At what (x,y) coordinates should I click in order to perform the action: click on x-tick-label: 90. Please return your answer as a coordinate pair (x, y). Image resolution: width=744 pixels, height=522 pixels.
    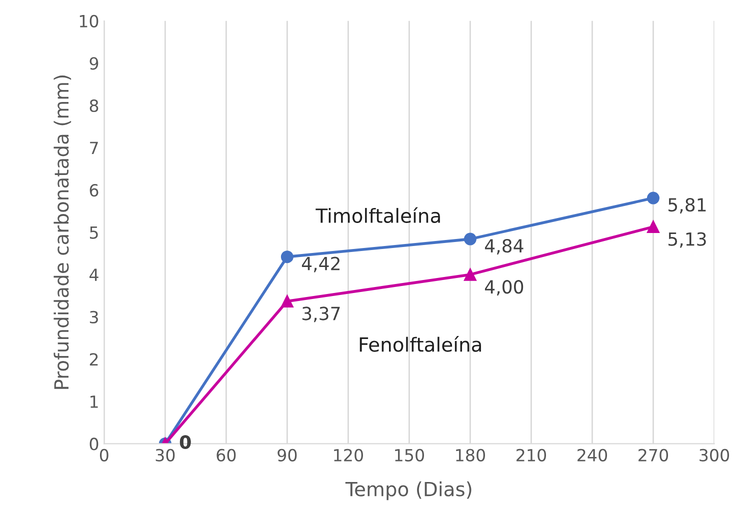
    Looking at the image, I should click on (287, 455).